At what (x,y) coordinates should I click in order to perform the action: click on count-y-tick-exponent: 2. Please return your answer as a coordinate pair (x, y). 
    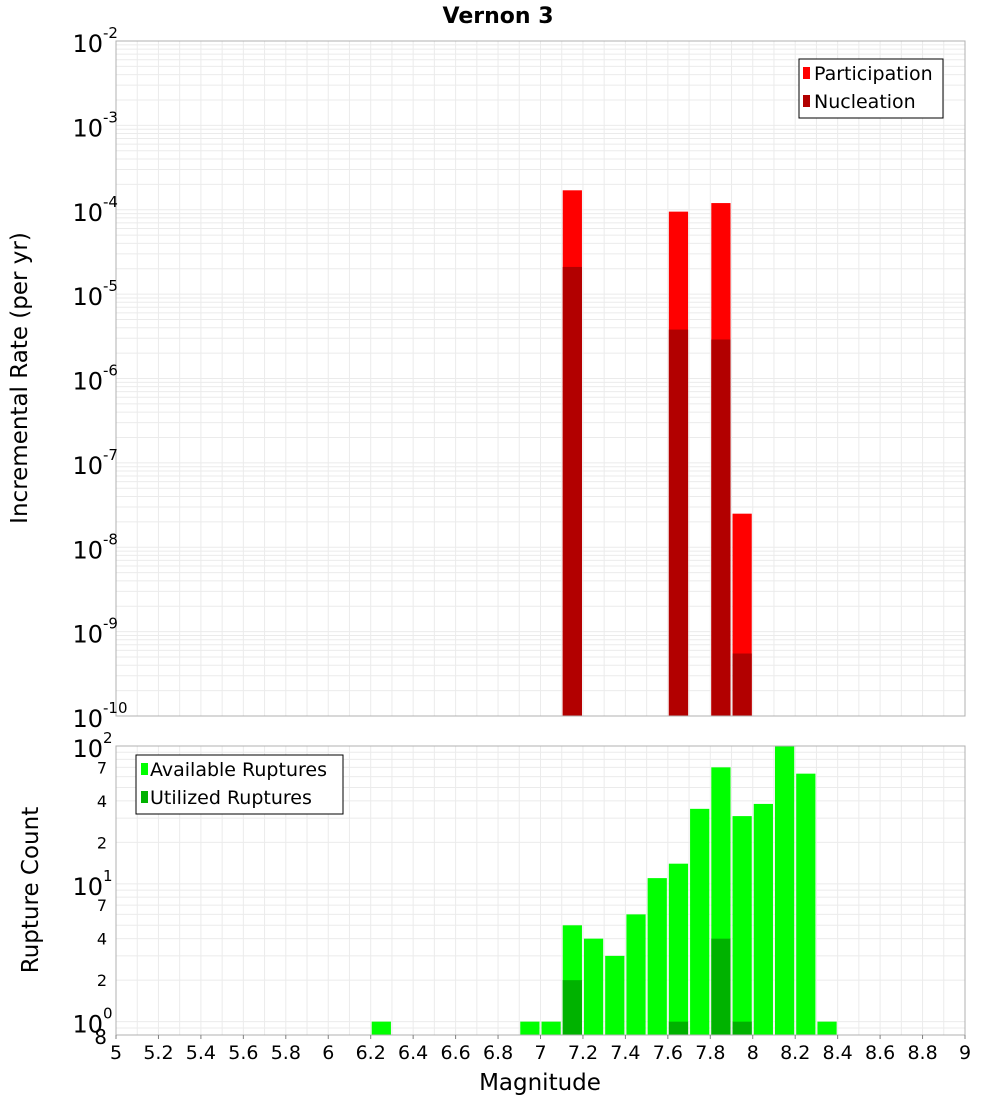
    Looking at the image, I should click on (108, 738).